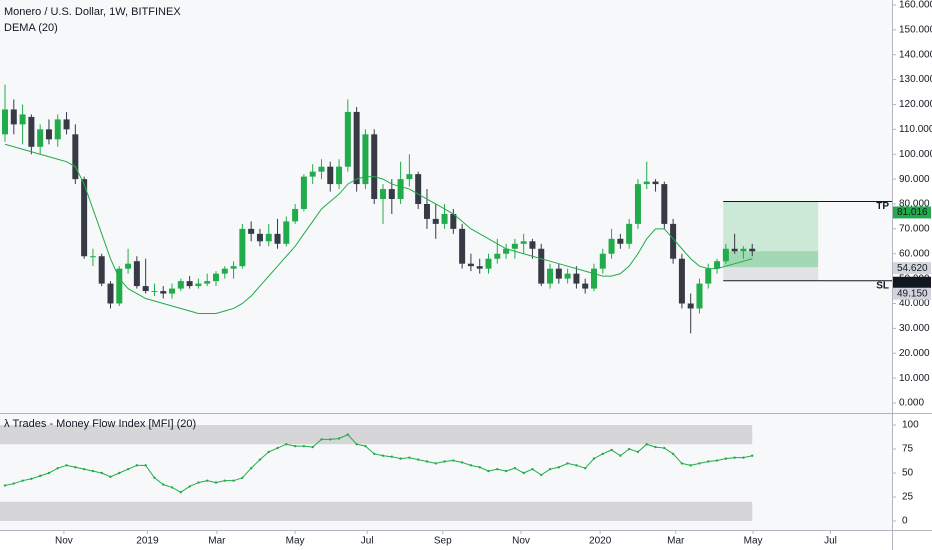 The width and height of the screenshot is (932, 550). What do you see at coordinates (915, 29) in the screenshot?
I see `y-tick-label: 150.000` at bounding box center [915, 29].